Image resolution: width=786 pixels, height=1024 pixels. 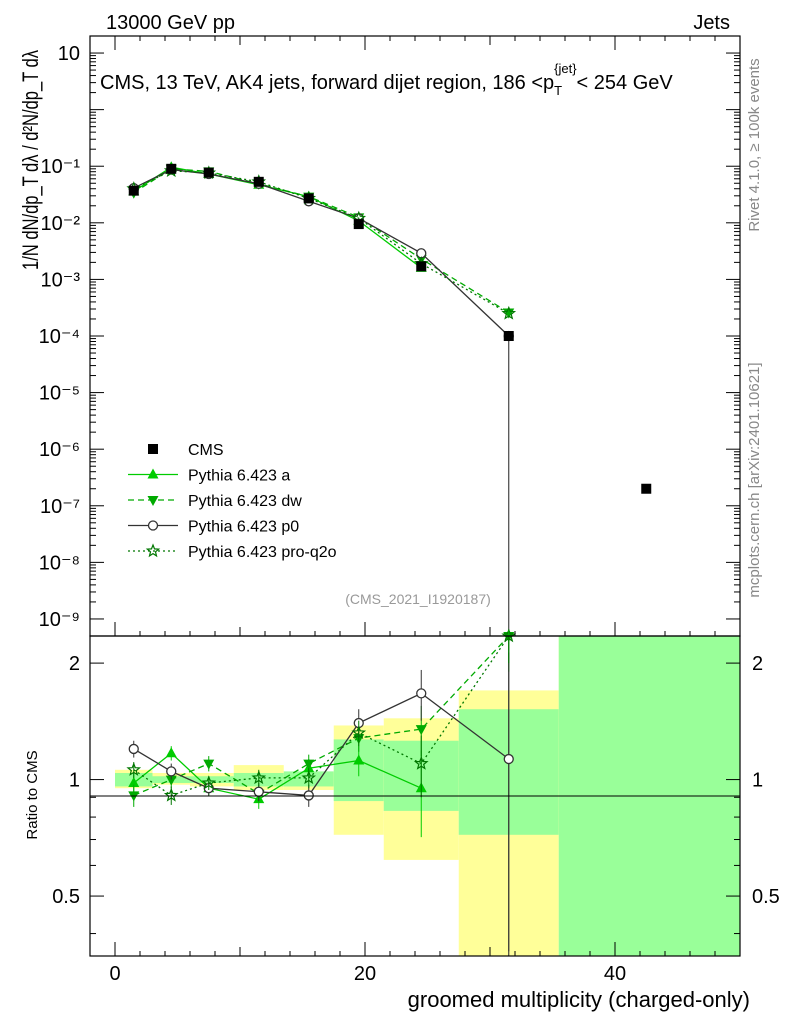 I want to click on legend-label-0: CMS, so click(x=206, y=450).